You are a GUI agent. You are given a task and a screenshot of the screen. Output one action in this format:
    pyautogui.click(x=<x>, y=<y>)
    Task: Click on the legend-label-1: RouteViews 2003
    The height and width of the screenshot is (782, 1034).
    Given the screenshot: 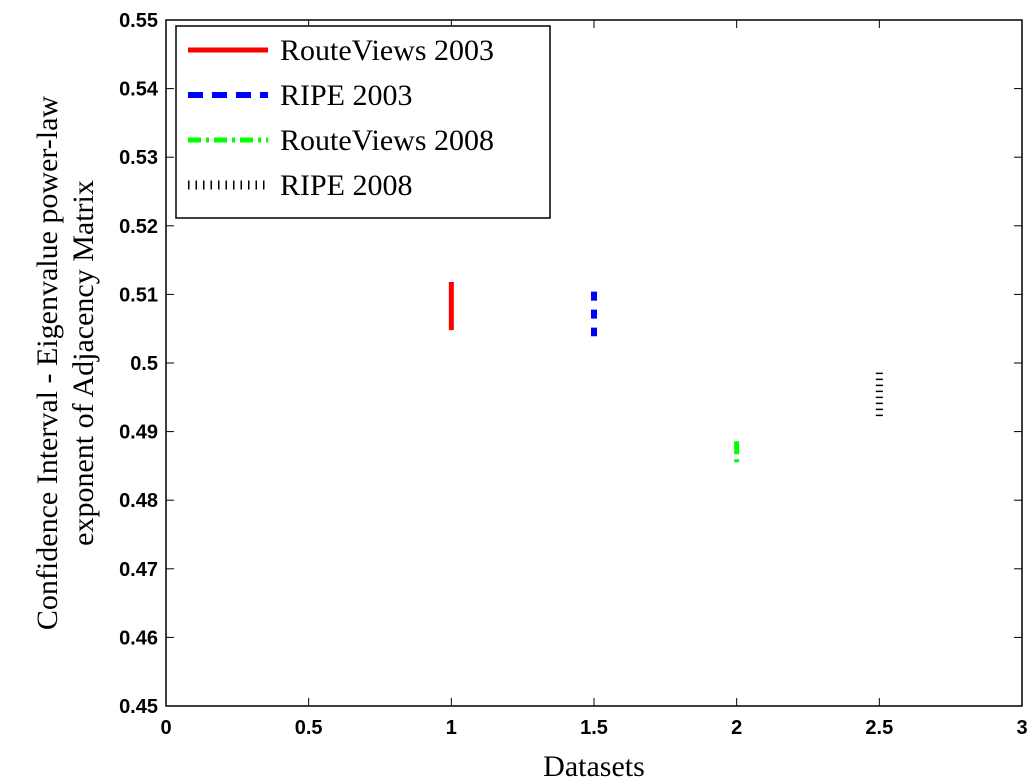 What is the action you would take?
    pyautogui.click(x=387, y=50)
    